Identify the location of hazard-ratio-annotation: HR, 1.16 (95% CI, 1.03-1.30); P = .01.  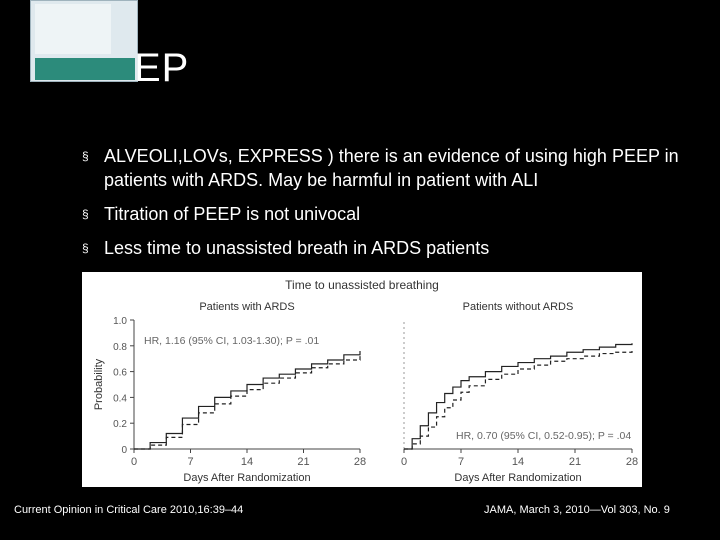
(231, 341).